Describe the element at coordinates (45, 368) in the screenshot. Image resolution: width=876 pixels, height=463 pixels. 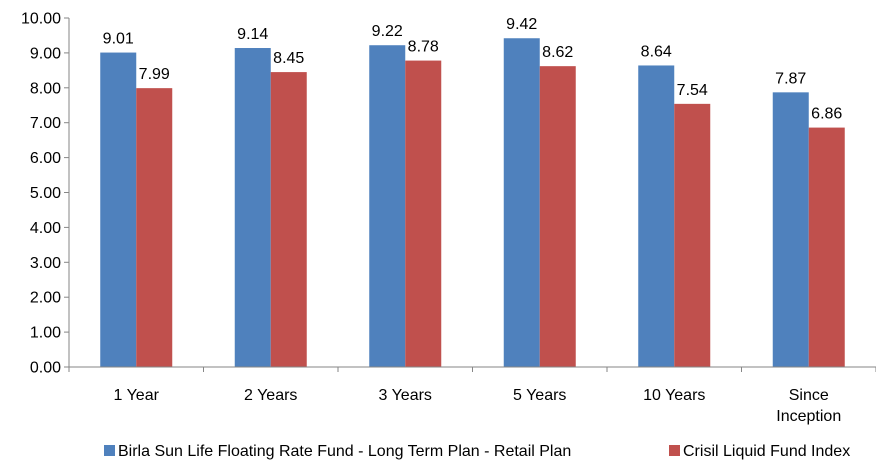
I see `y-tick-label: 0.00` at that location.